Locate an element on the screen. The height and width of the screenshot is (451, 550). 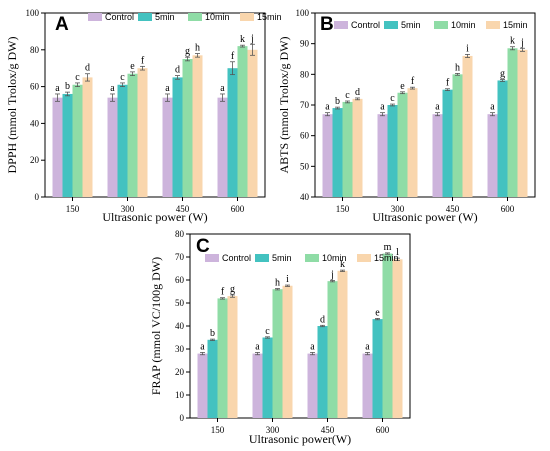
y-tick-label: 60 is located at coordinates (35, 87).